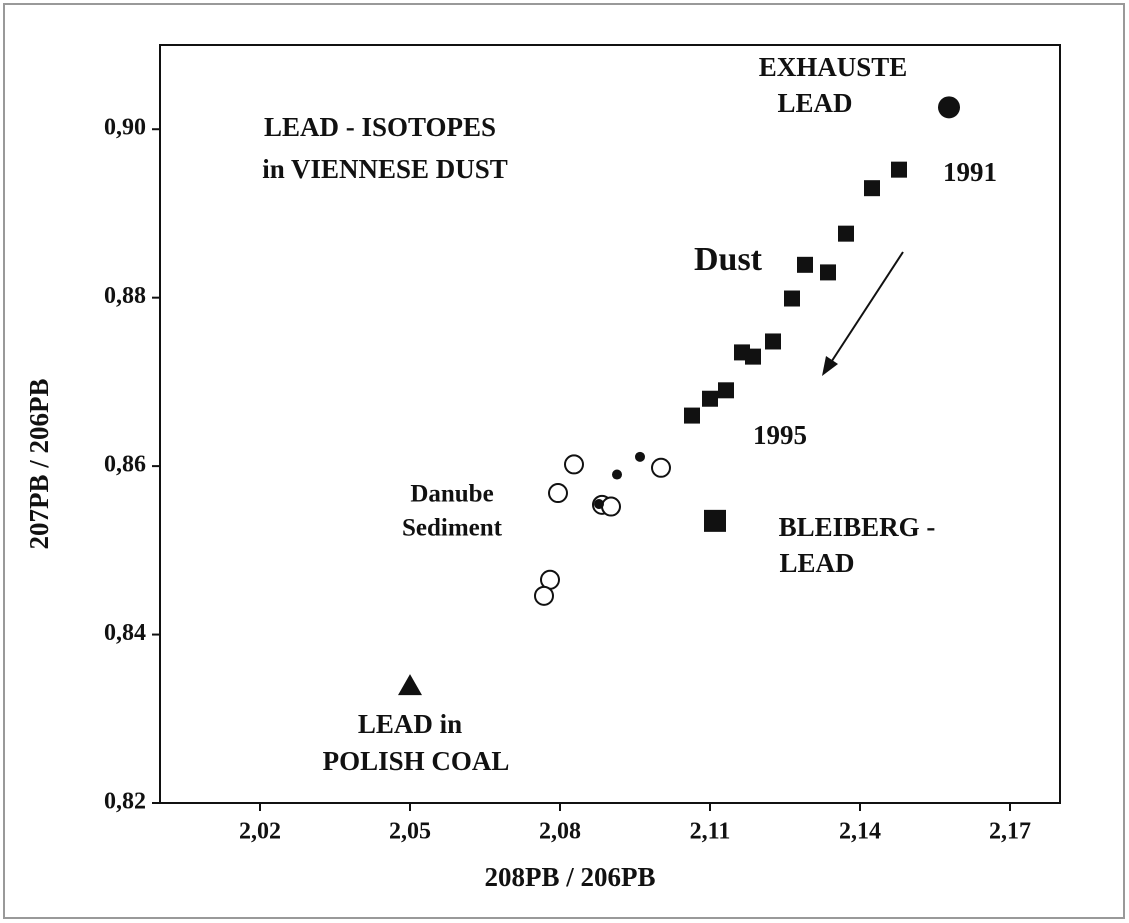  What do you see at coordinates (728, 259) in the screenshot?
I see `annotation: Dust` at bounding box center [728, 259].